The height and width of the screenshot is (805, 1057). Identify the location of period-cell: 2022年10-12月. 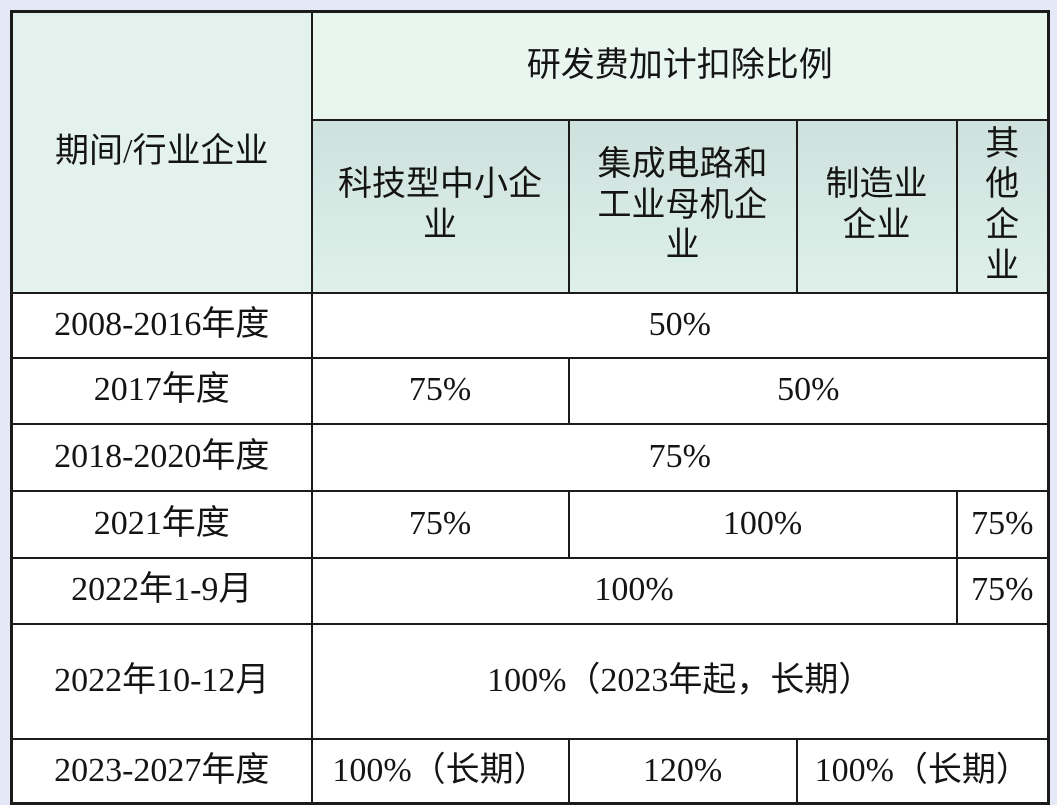
(161, 681).